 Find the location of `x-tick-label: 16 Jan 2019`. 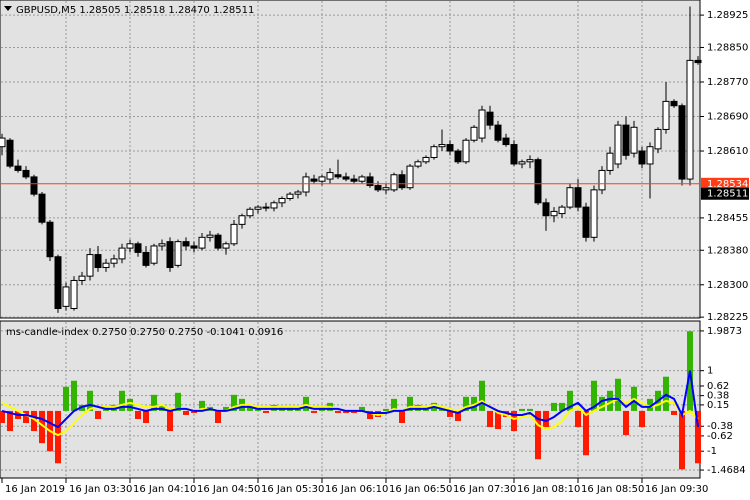

x-tick-label: 16 Jan 2019 is located at coordinates (35, 489).